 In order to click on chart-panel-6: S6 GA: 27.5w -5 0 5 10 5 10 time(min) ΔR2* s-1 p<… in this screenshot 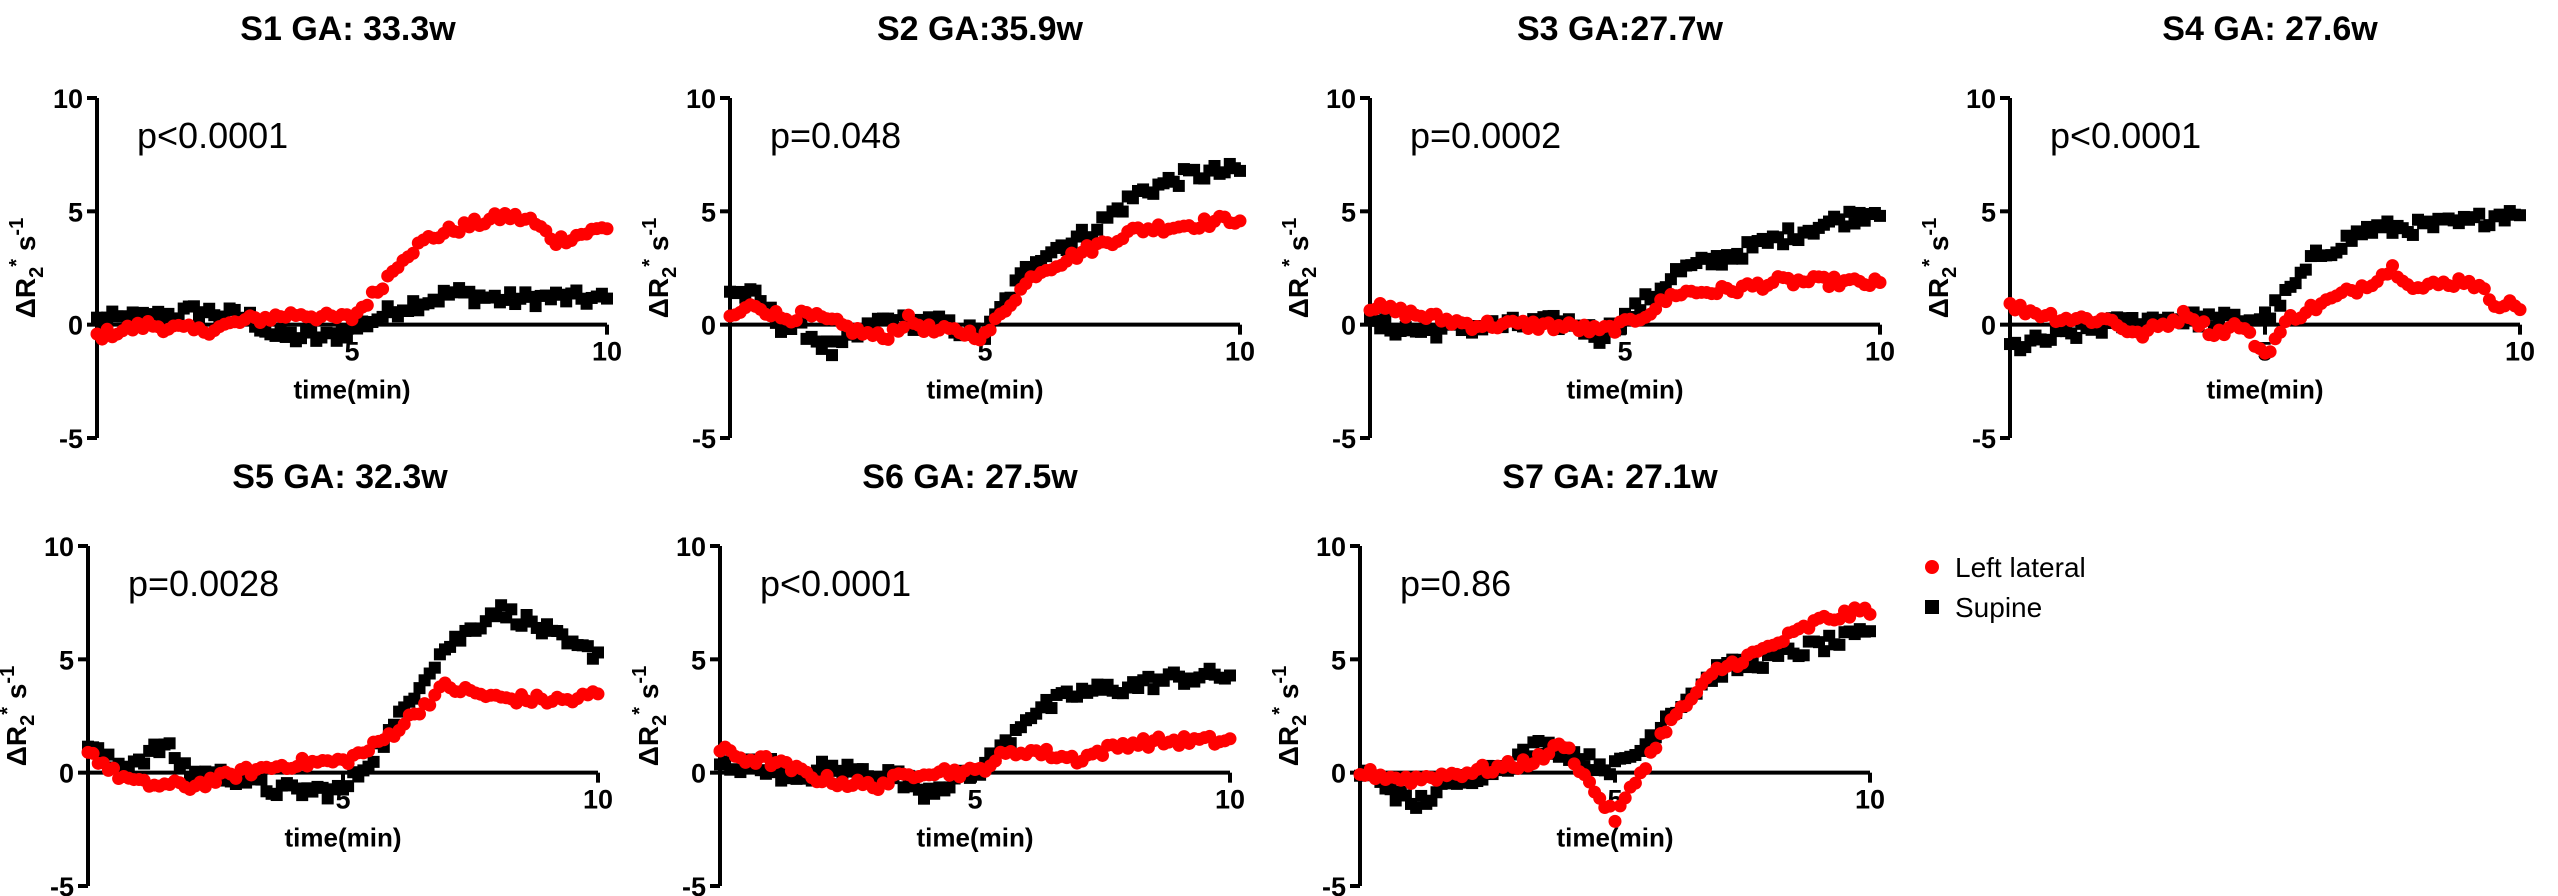, I will do `click(937, 677)`.